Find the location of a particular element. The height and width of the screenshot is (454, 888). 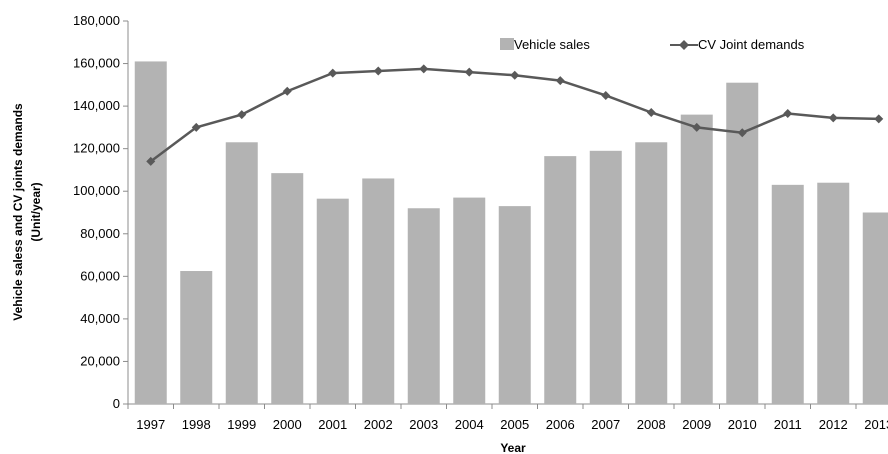

x-tick-label: 2002 is located at coordinates (378, 424).